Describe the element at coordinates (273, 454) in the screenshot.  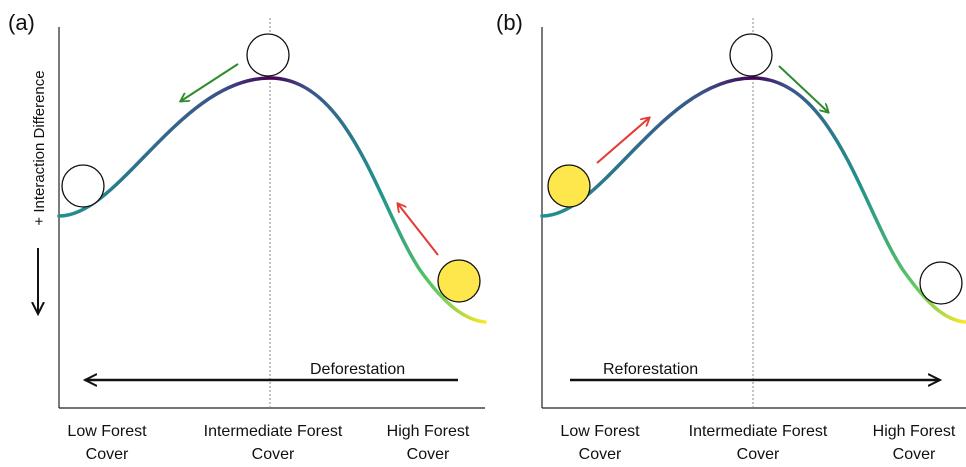
I see `panel-a-tick-mid-line2: Cover` at that location.